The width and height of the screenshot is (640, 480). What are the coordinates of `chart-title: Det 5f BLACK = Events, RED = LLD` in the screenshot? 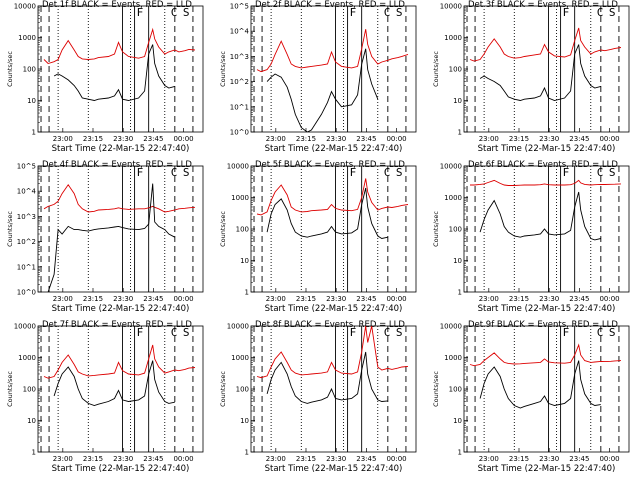 It's located at (330, 165).